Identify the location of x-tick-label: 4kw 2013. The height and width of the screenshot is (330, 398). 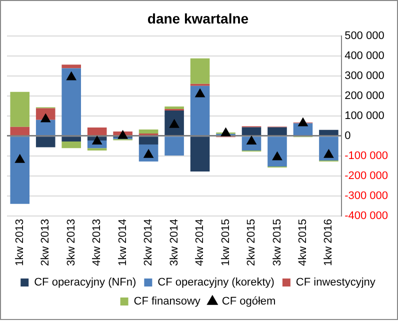
(97, 242).